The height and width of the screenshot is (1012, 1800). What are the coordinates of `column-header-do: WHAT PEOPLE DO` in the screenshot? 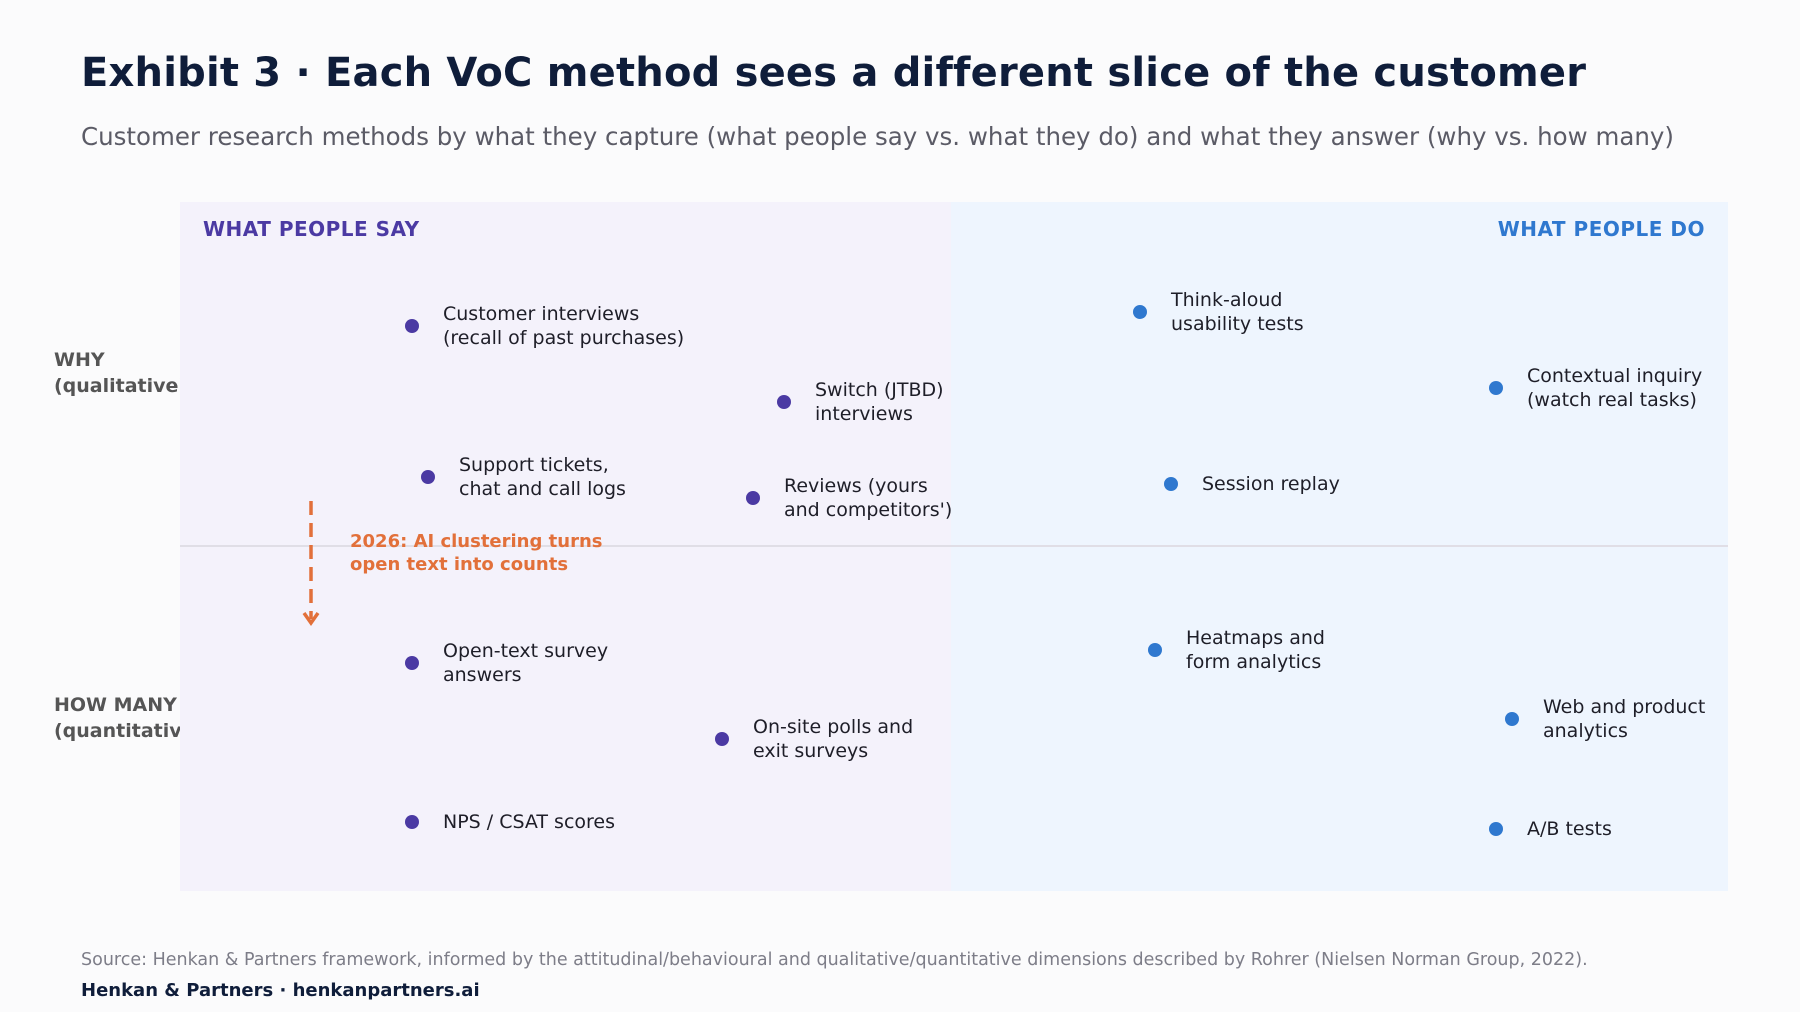 It's located at (1601, 229).